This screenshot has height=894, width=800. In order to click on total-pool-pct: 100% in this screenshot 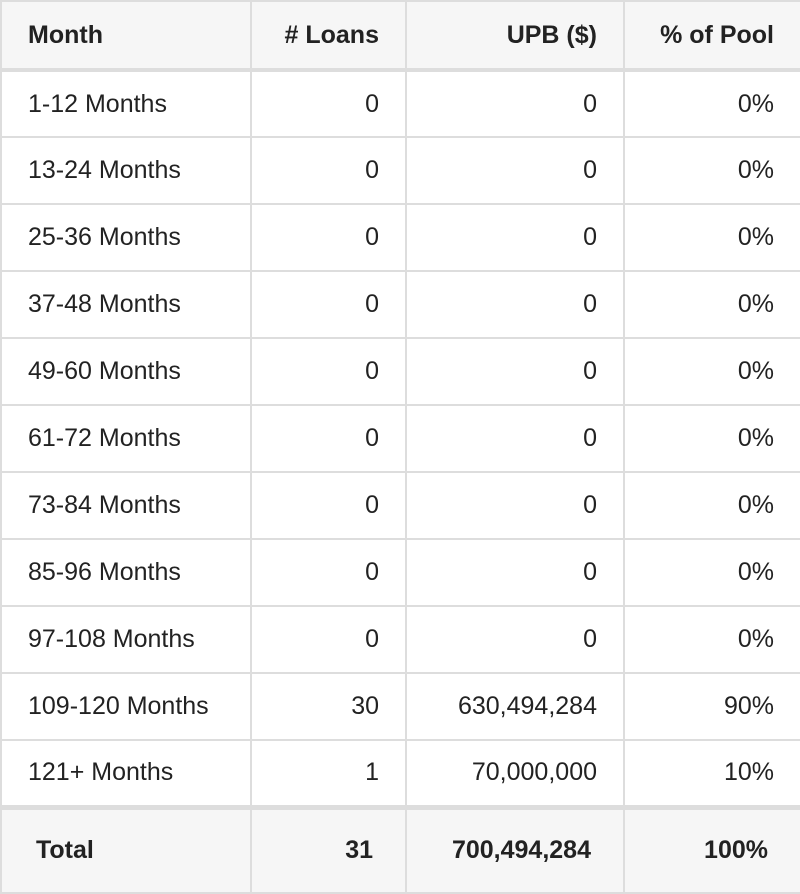, I will do `click(711, 849)`.